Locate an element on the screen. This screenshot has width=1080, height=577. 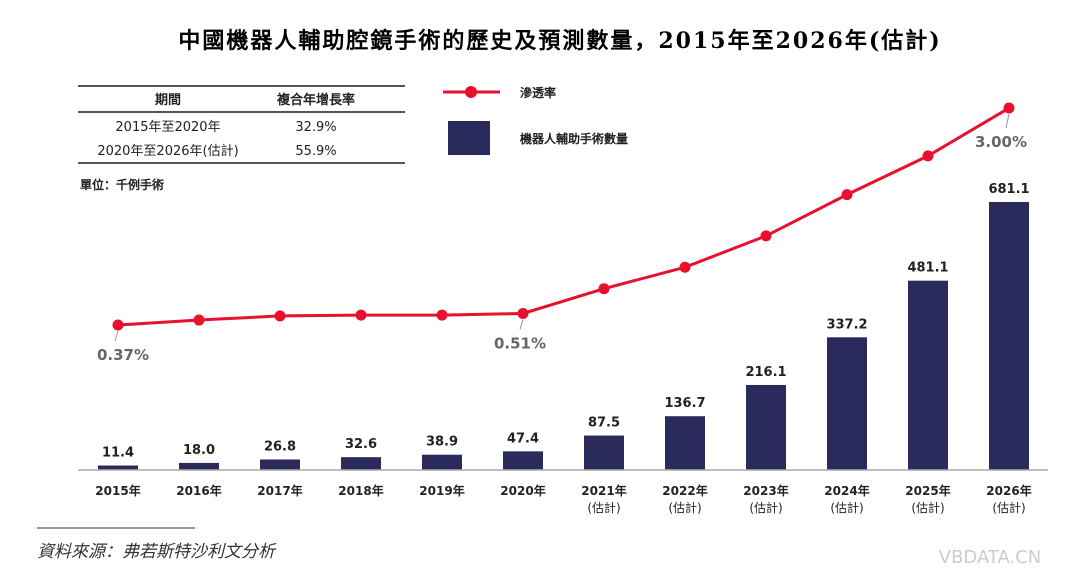
bar-value-label: 32.6 is located at coordinates (361, 444).